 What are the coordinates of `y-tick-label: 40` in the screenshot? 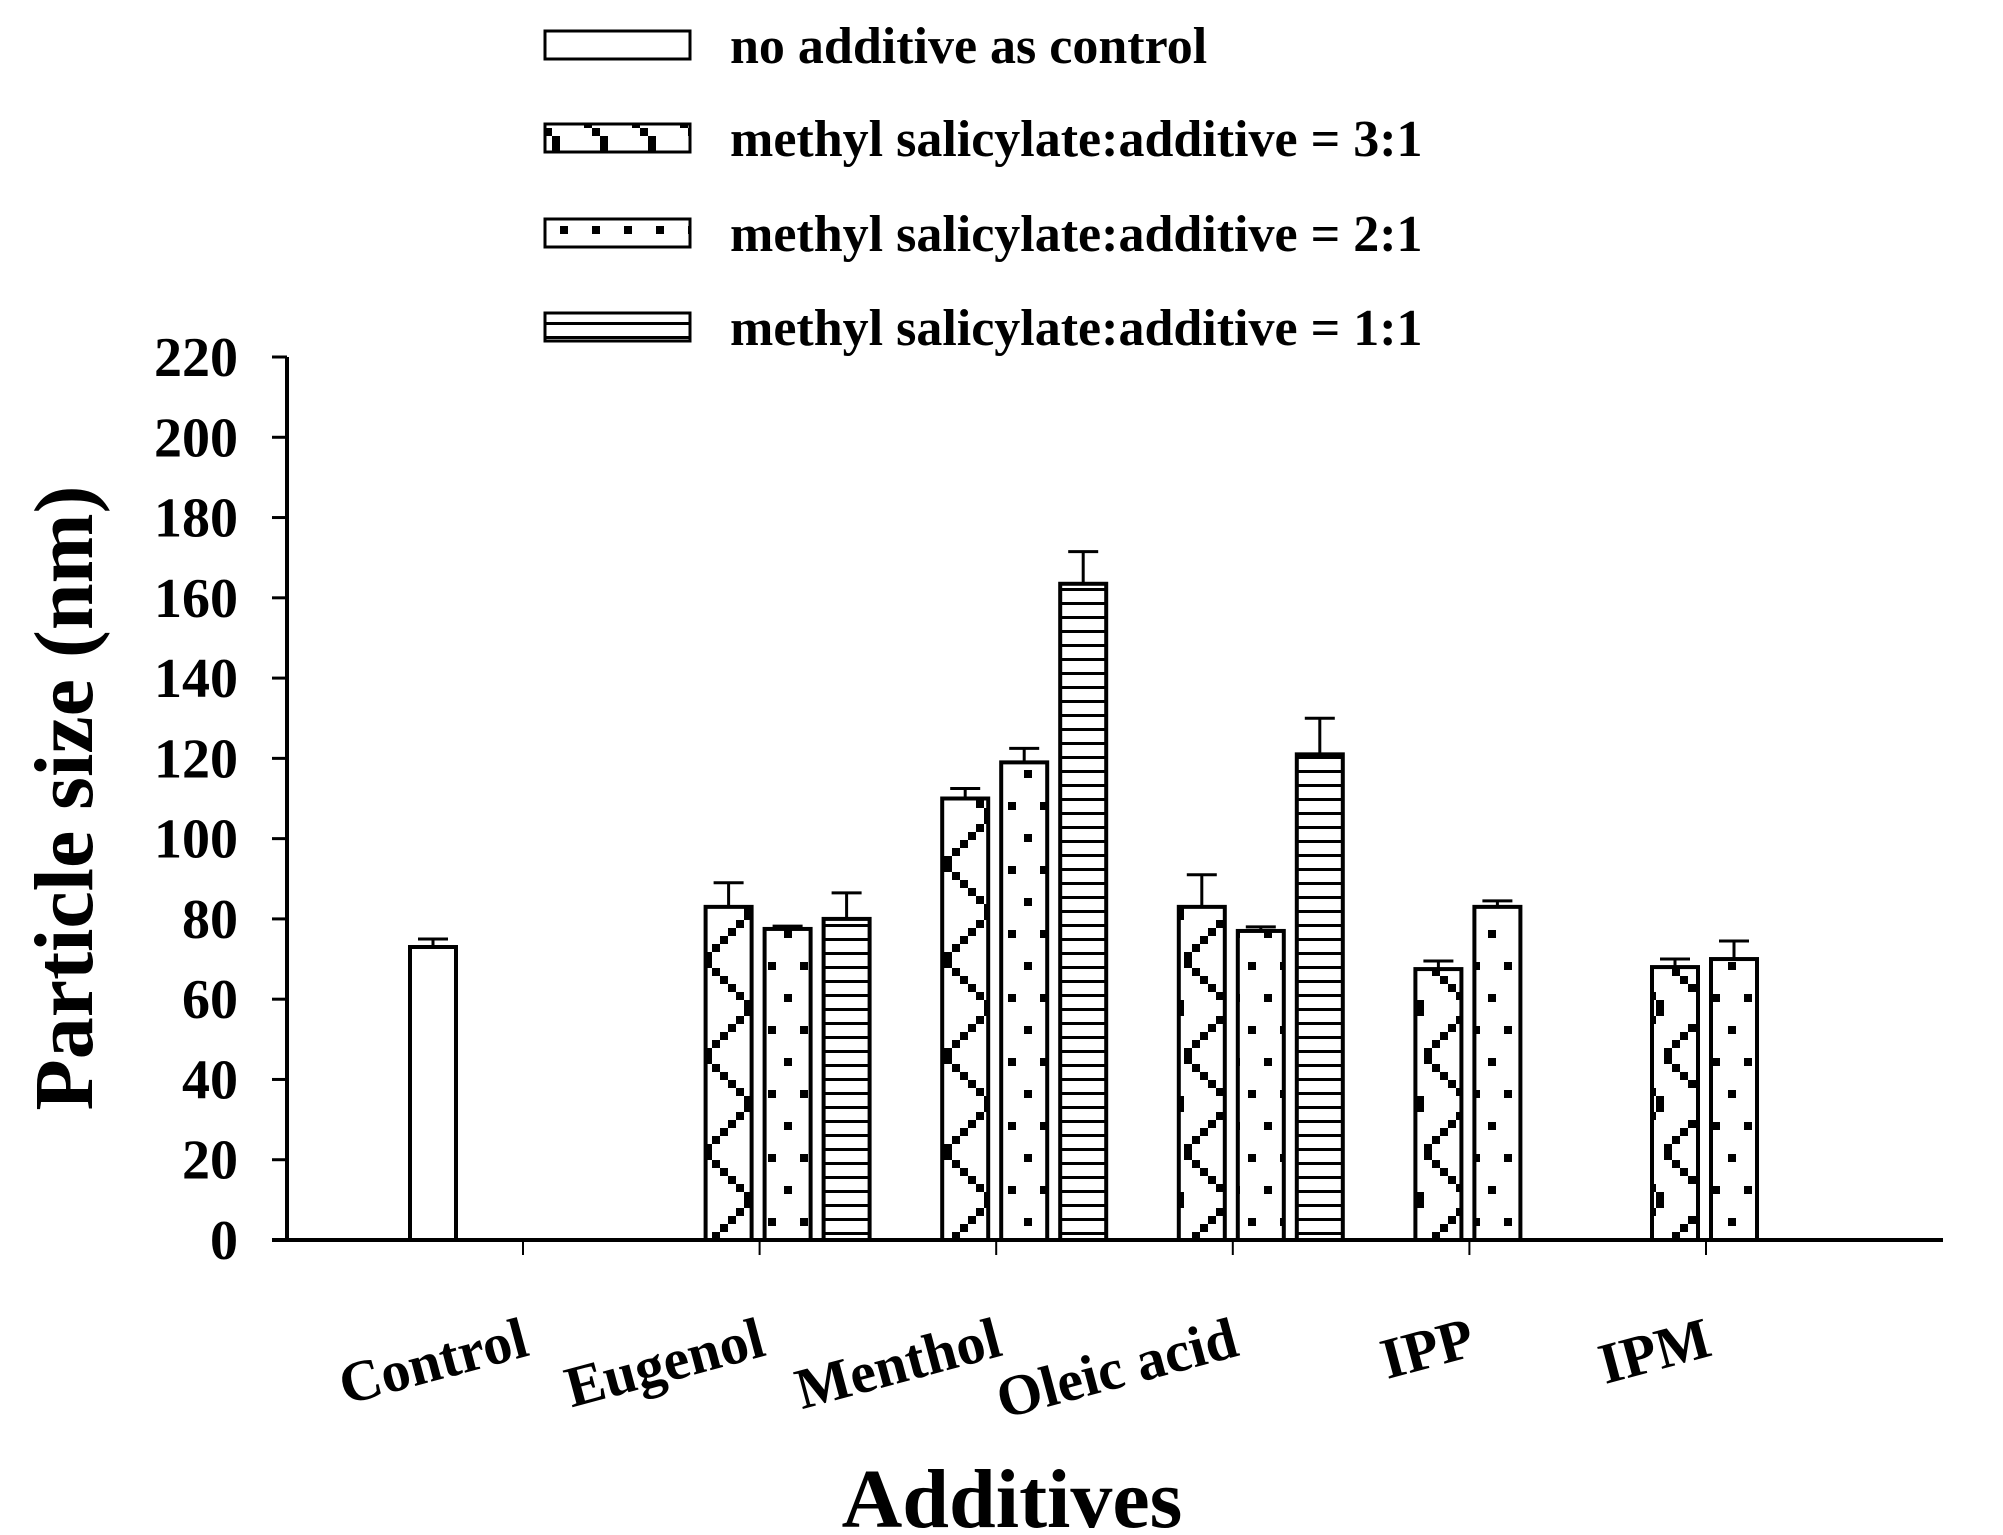 It's located at (210, 1080).